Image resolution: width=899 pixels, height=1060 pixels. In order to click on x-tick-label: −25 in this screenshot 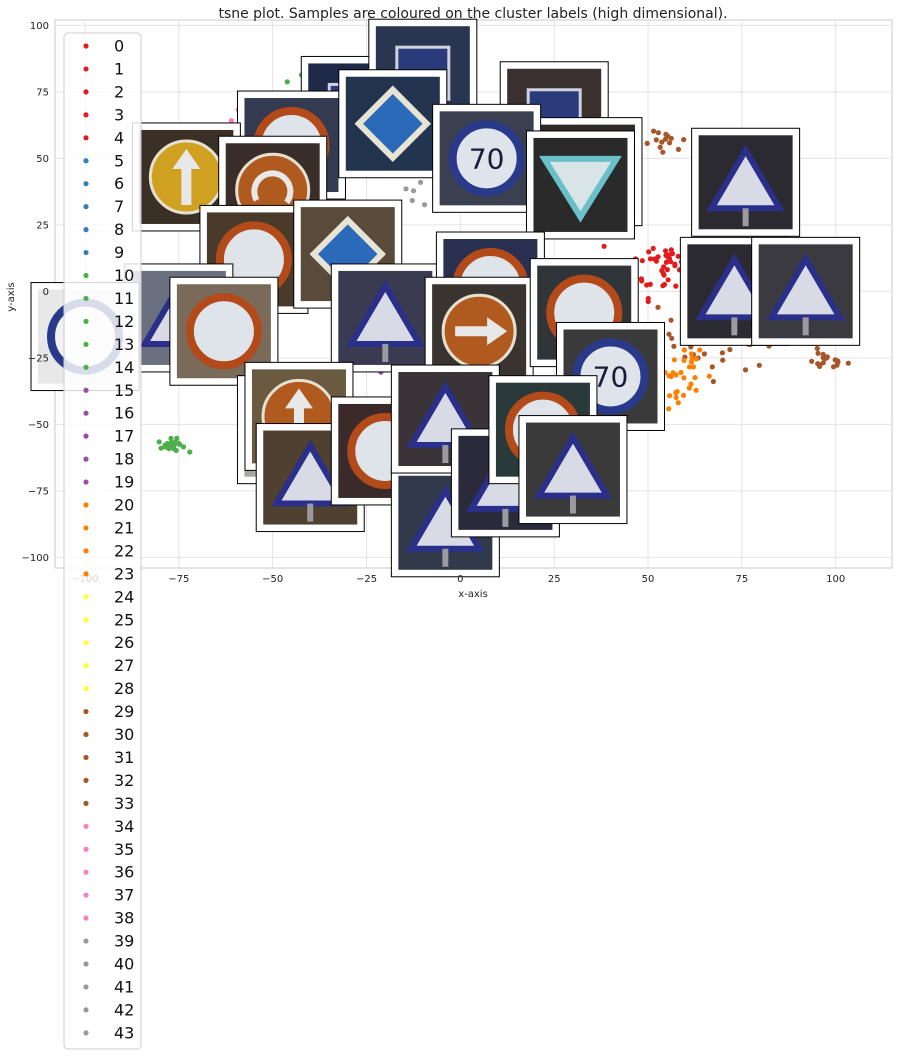, I will do `click(366, 579)`.